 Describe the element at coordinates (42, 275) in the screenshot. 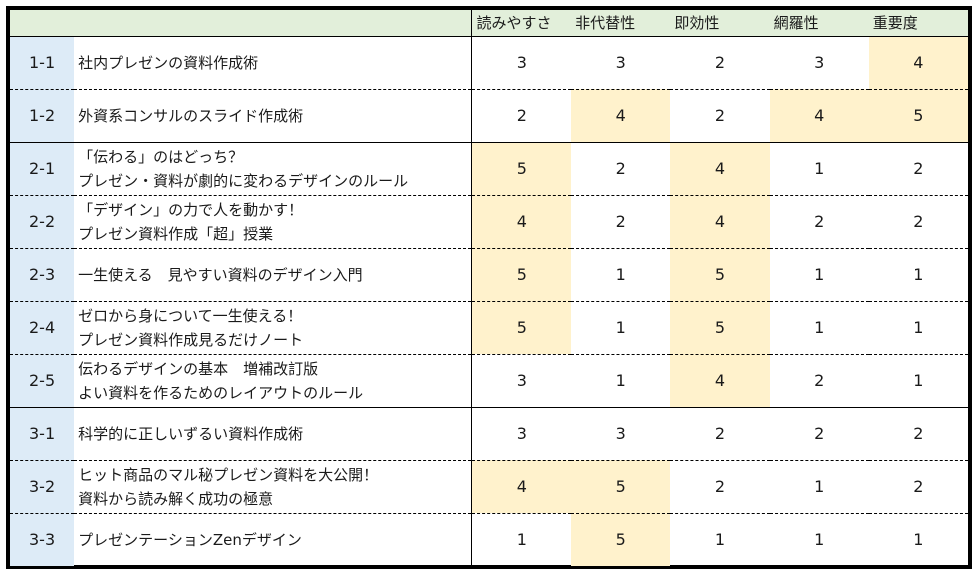

I see `row-id-cell: 2-3` at that location.